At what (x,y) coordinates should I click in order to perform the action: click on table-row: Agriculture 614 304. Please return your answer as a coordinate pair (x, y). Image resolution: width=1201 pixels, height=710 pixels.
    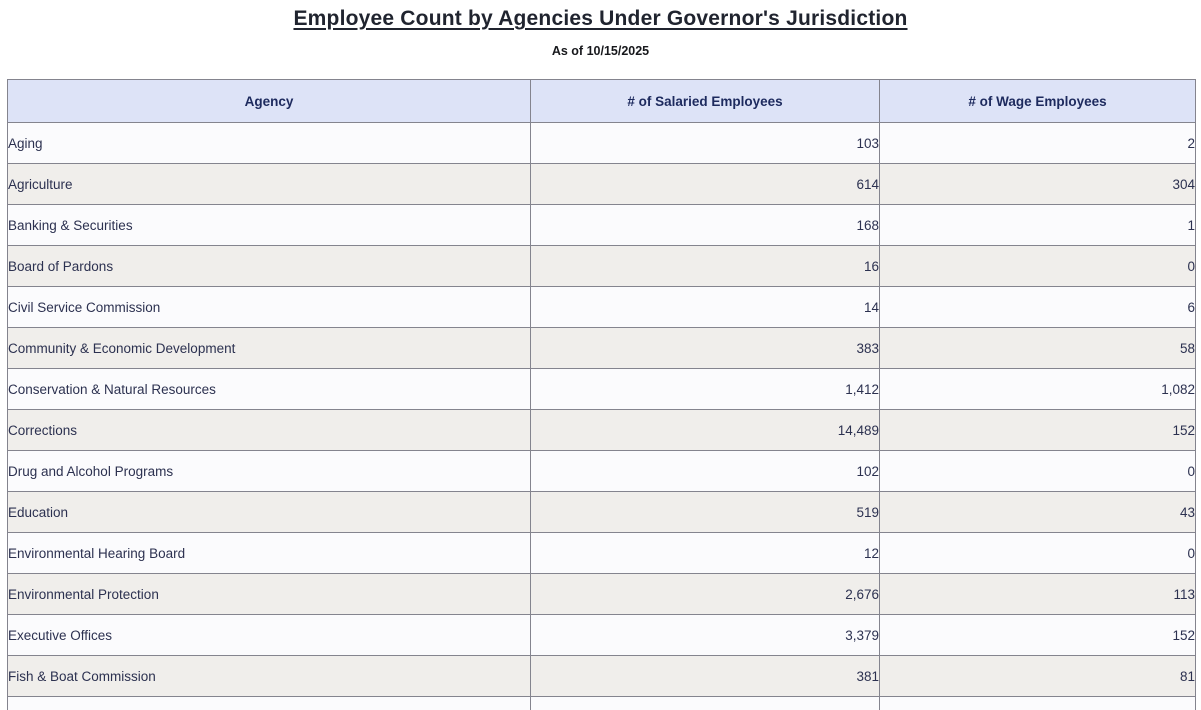
    Looking at the image, I should click on (601, 184).